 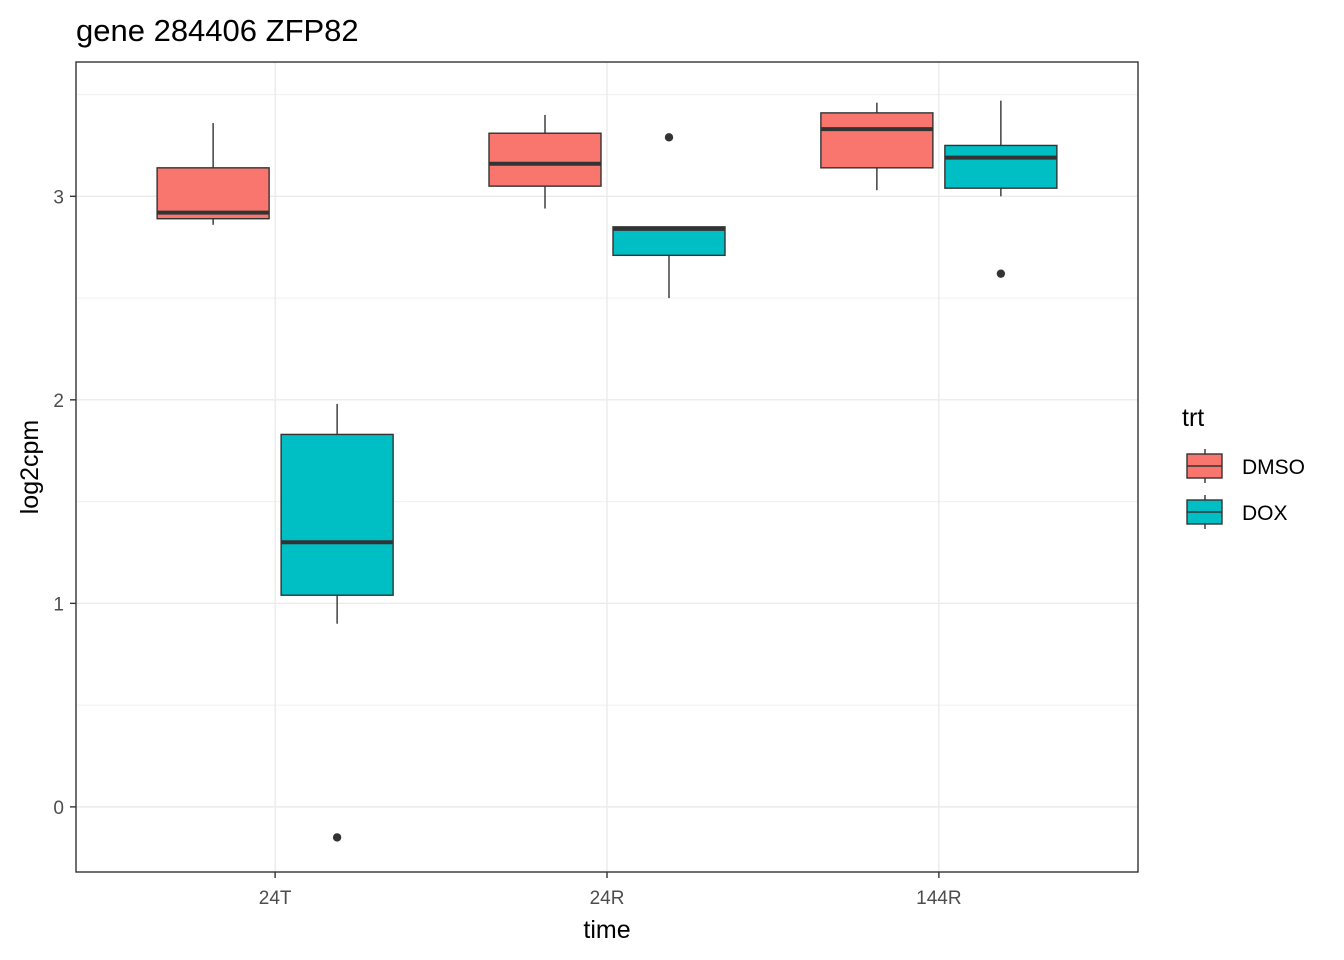 I want to click on box-dox-24t, so click(x=337, y=622).